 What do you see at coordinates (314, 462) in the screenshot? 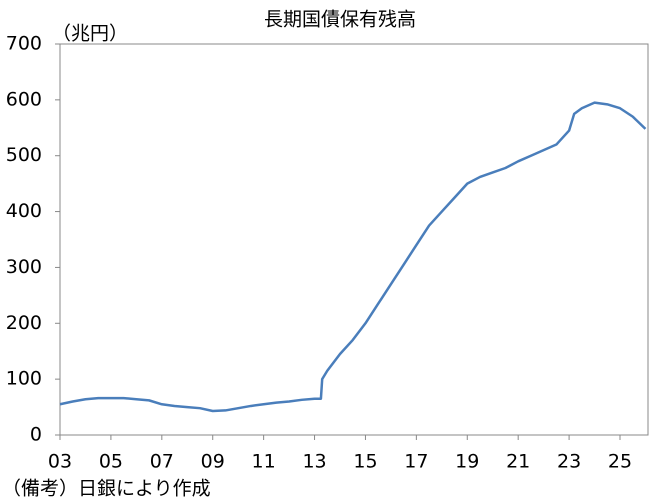
I see `x-tick-label: 13` at bounding box center [314, 462].